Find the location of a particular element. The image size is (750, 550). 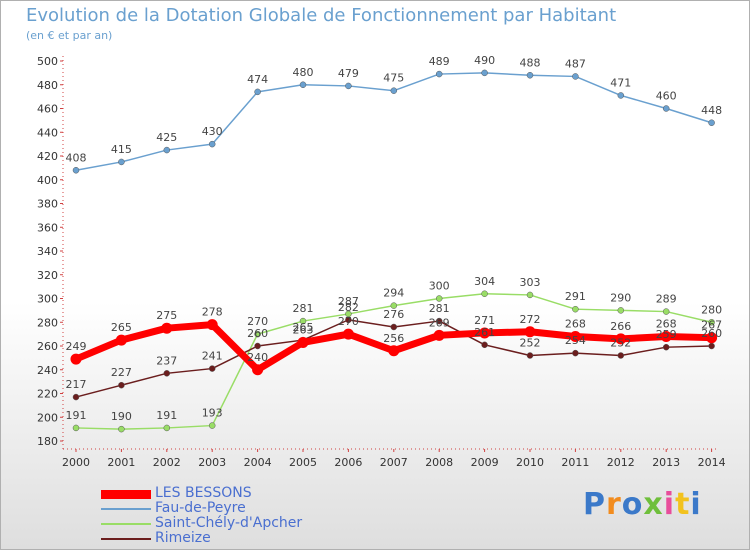

legend-label: Saint-Chély-d'Apcher is located at coordinates (229, 523).